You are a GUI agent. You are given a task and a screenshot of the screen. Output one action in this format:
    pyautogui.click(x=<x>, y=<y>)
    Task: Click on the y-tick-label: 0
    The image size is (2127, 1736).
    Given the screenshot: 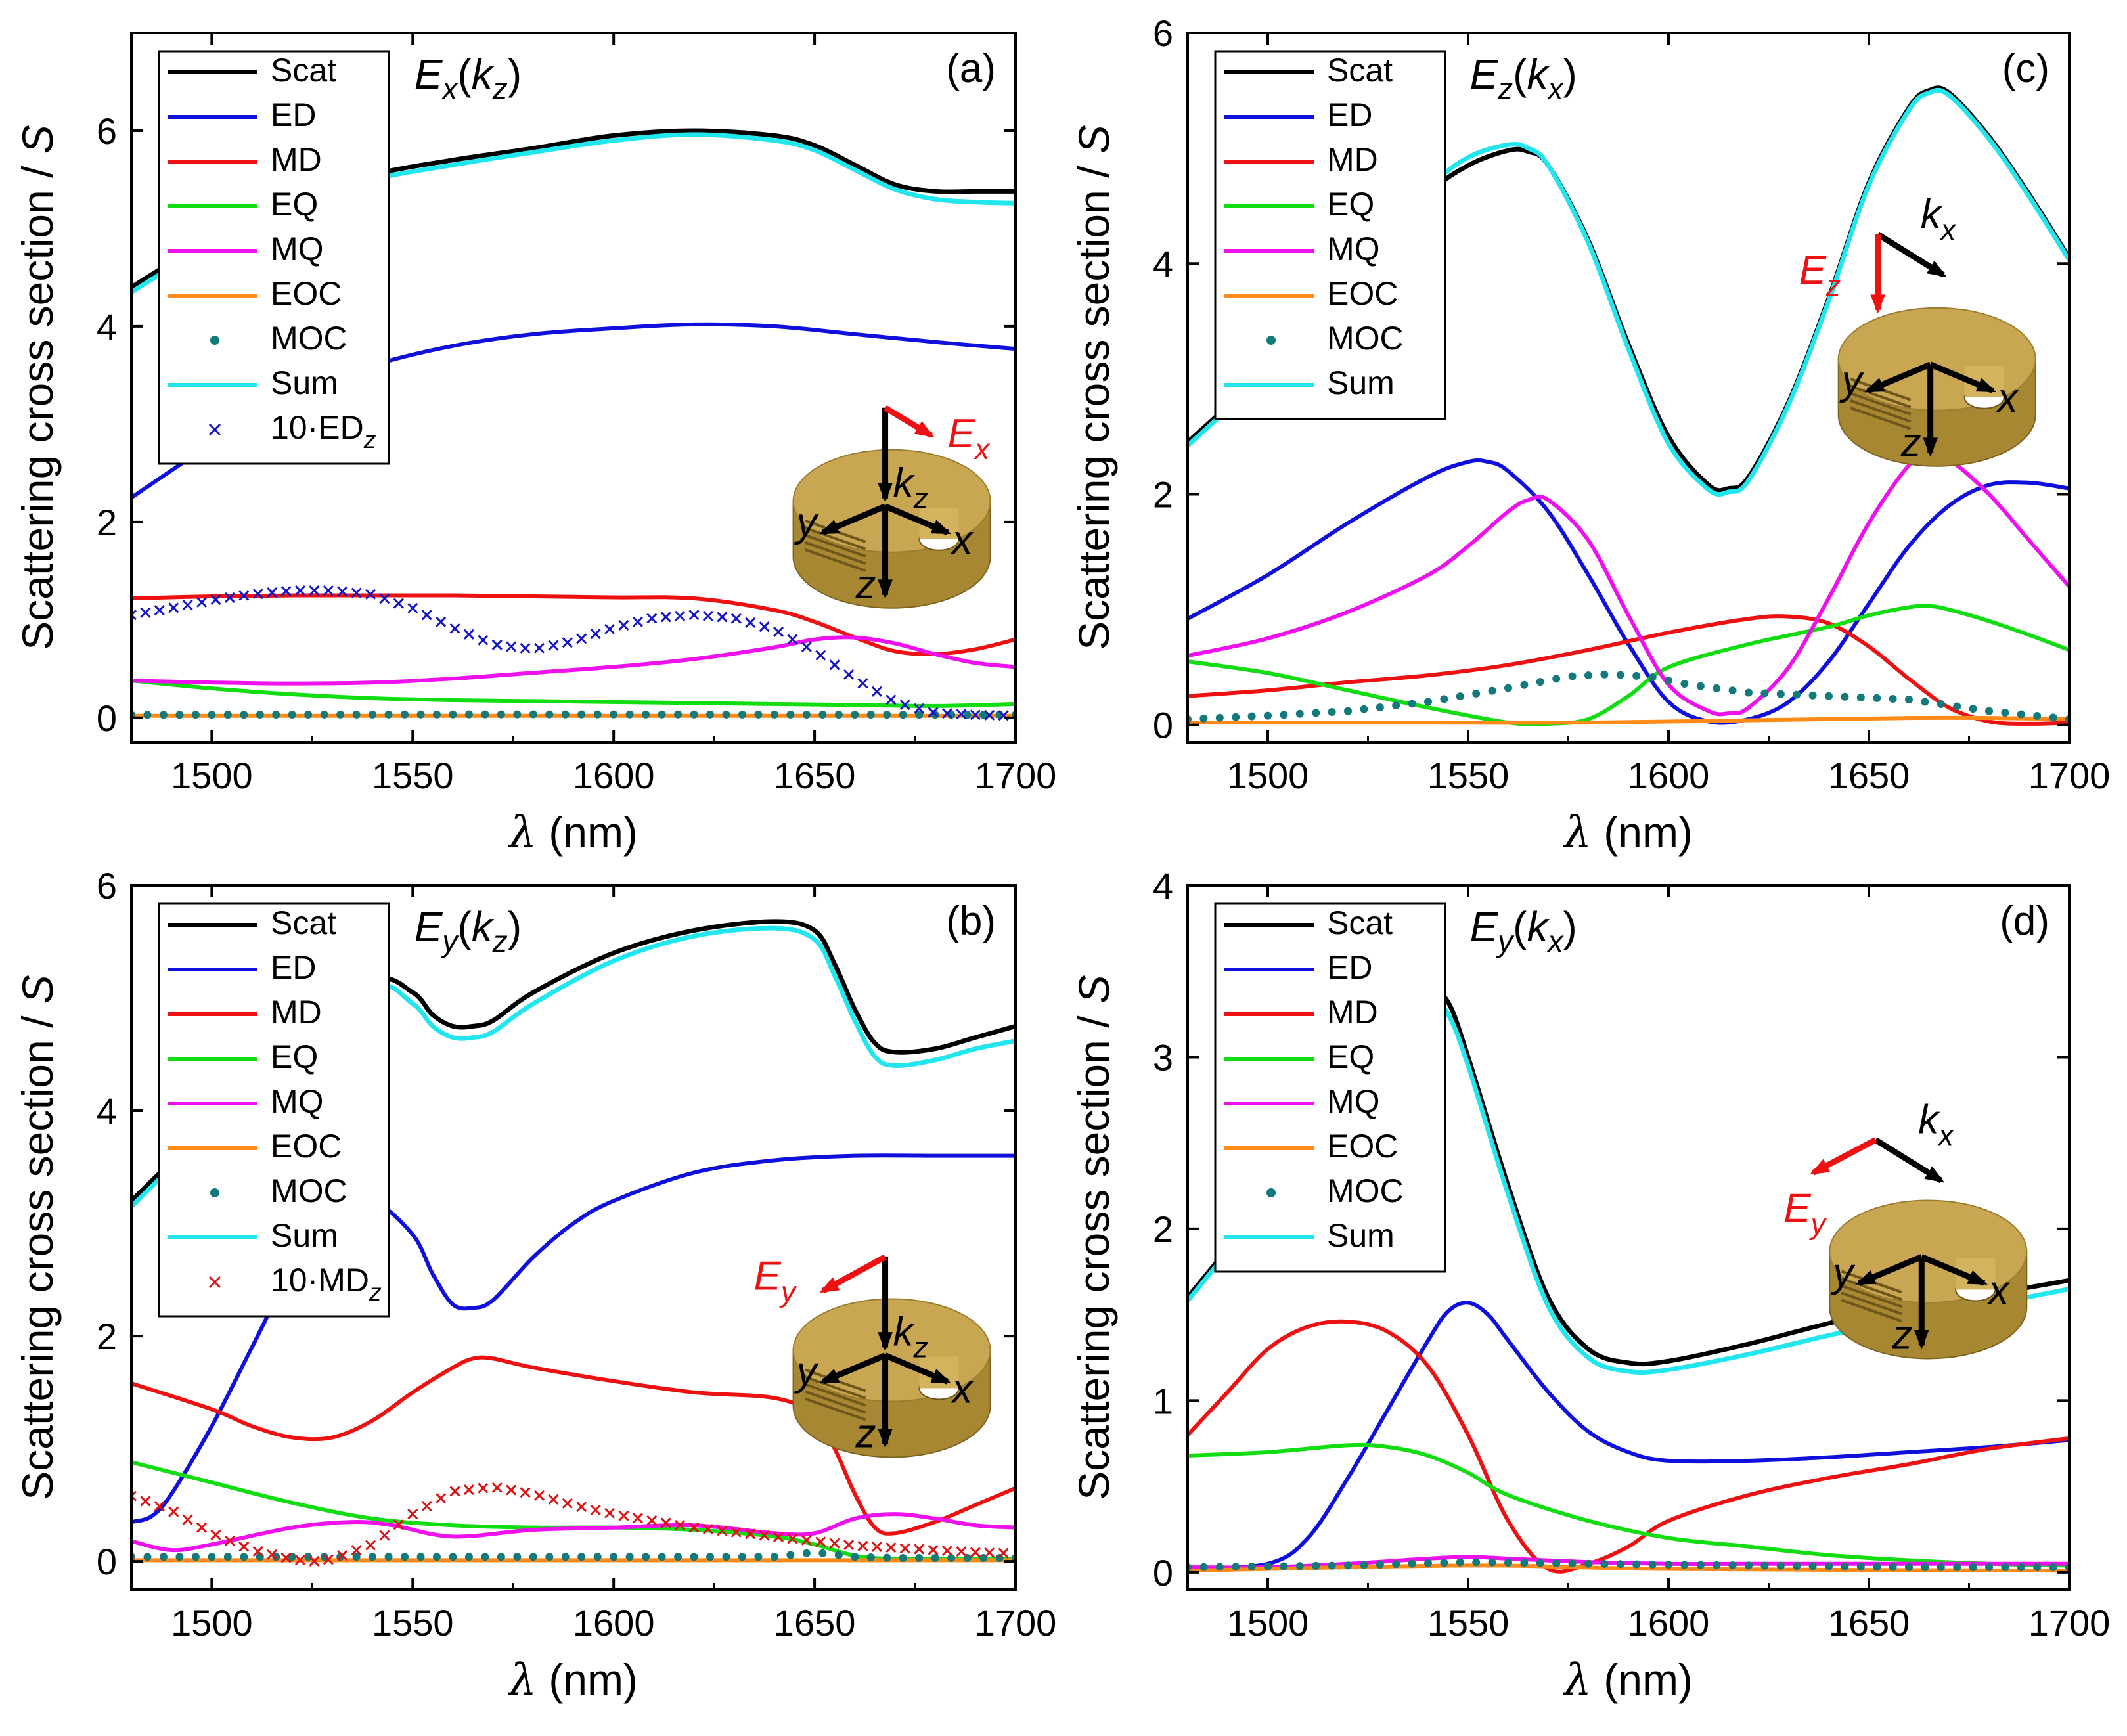 What is the action you would take?
    pyautogui.click(x=1163, y=1572)
    